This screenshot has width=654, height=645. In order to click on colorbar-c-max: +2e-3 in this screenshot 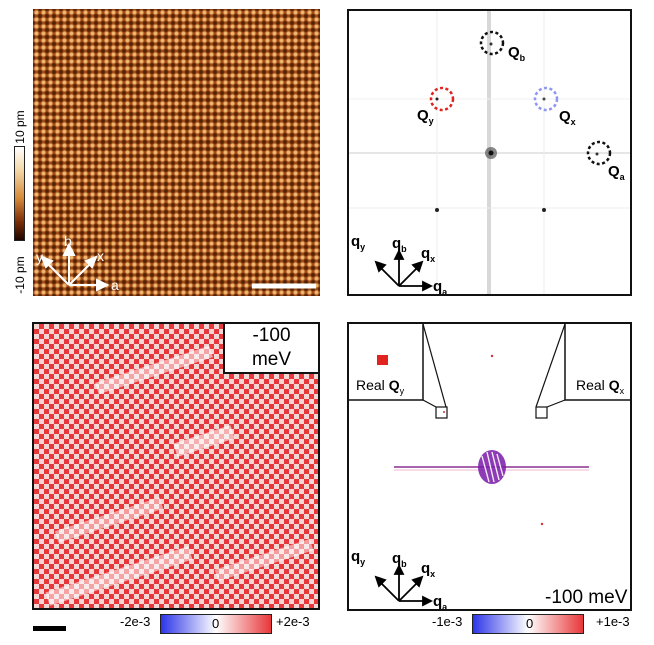, I will do `click(293, 621)`.